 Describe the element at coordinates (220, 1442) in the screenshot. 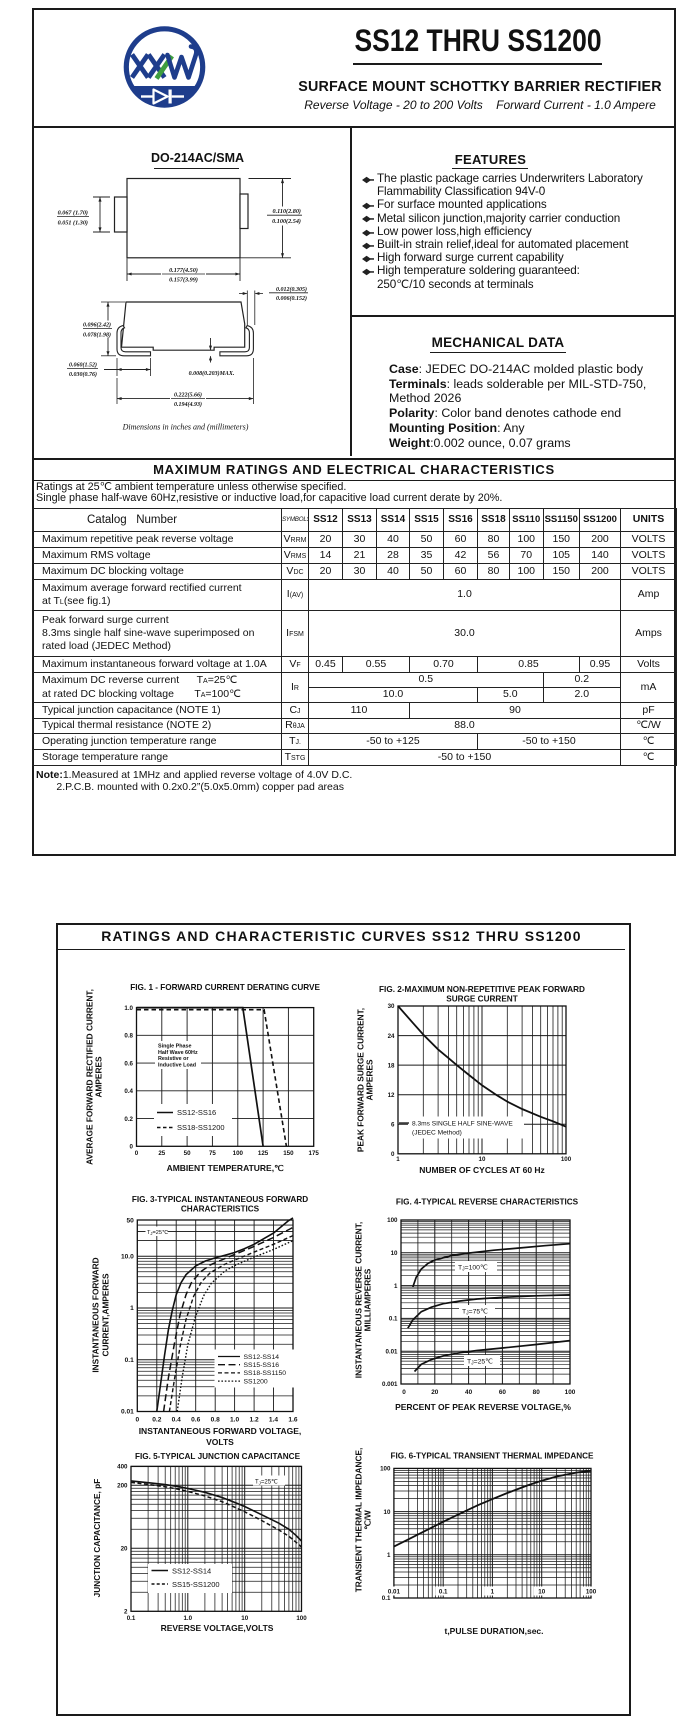

I see `svg-text: VOLTS` at that location.